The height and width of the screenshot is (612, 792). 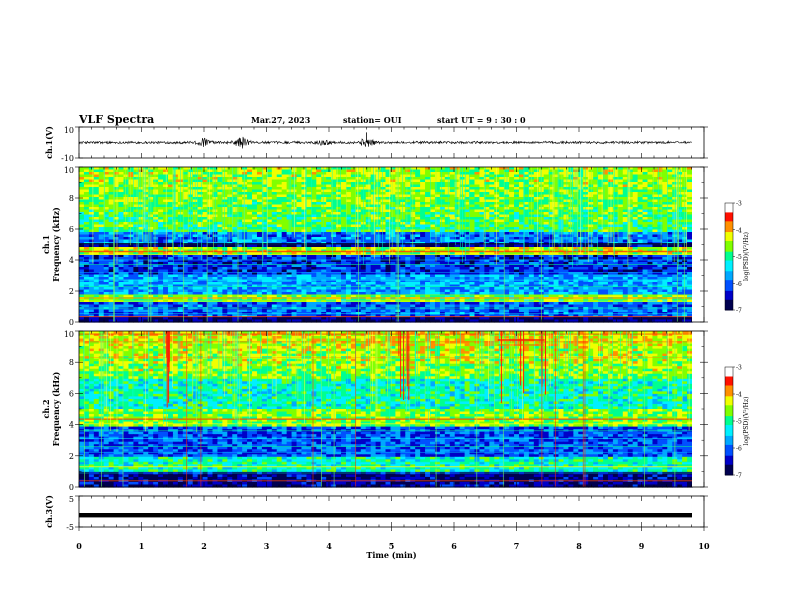 What do you see at coordinates (739, 476) in the screenshot?
I see `ch2-spec-colorbar-tick: -7` at bounding box center [739, 476].